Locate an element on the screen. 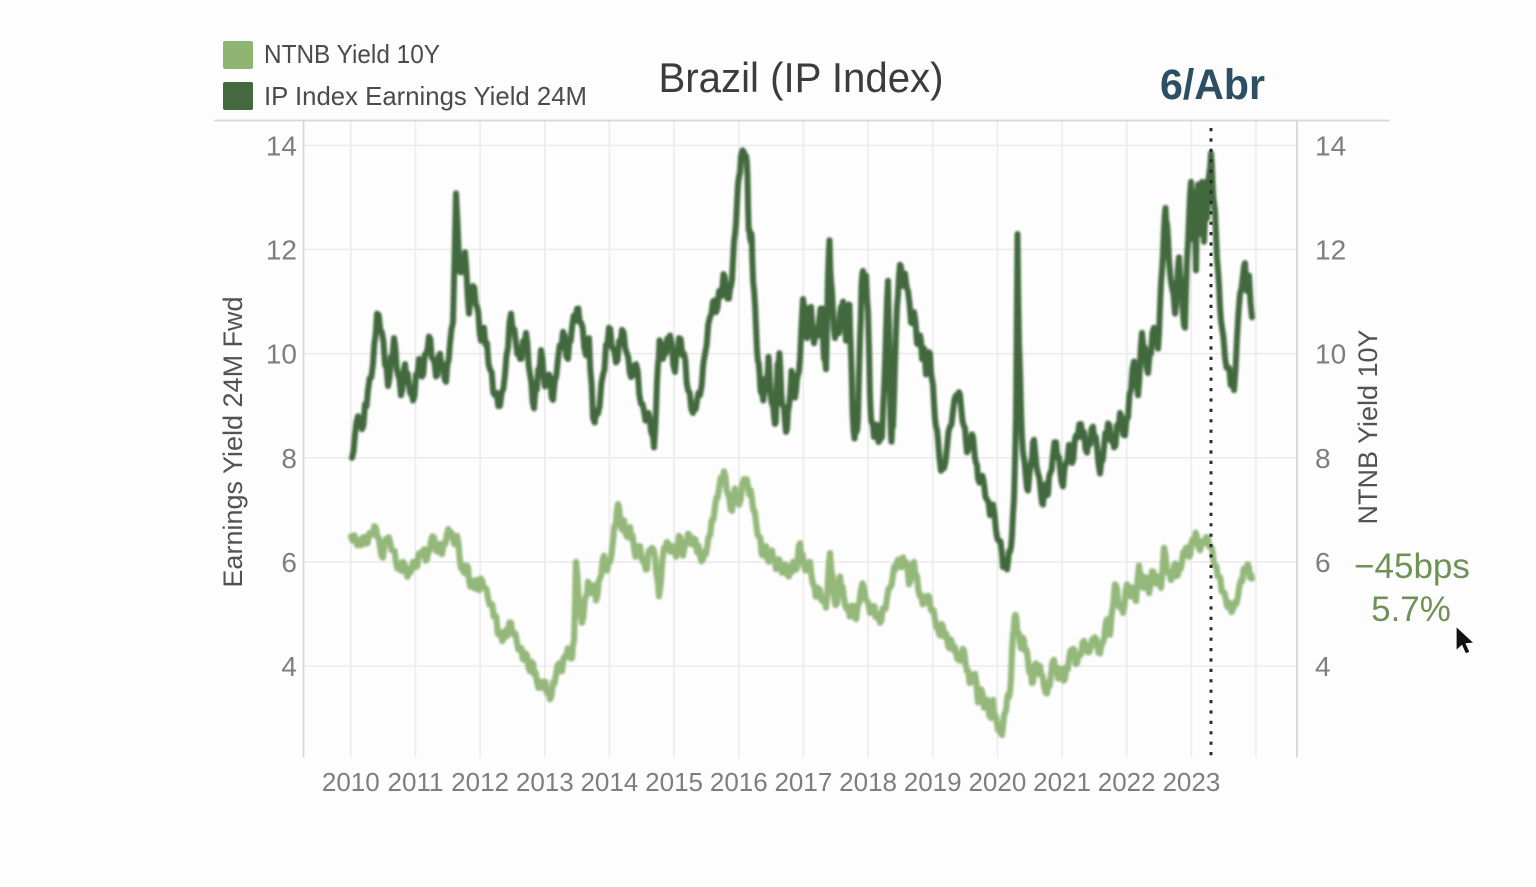 This screenshot has height=887, width=1536. svg-text: 2015 is located at coordinates (674, 782).